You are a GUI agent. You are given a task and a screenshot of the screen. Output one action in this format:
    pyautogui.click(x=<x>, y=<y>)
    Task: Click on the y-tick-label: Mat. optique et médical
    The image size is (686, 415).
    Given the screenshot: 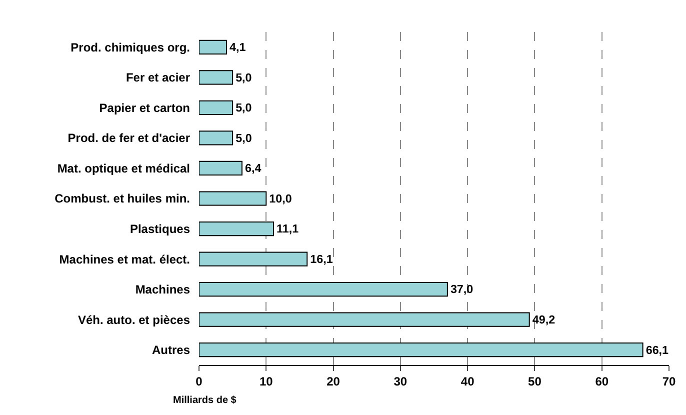 What is the action you would take?
    pyautogui.click(x=123, y=168)
    